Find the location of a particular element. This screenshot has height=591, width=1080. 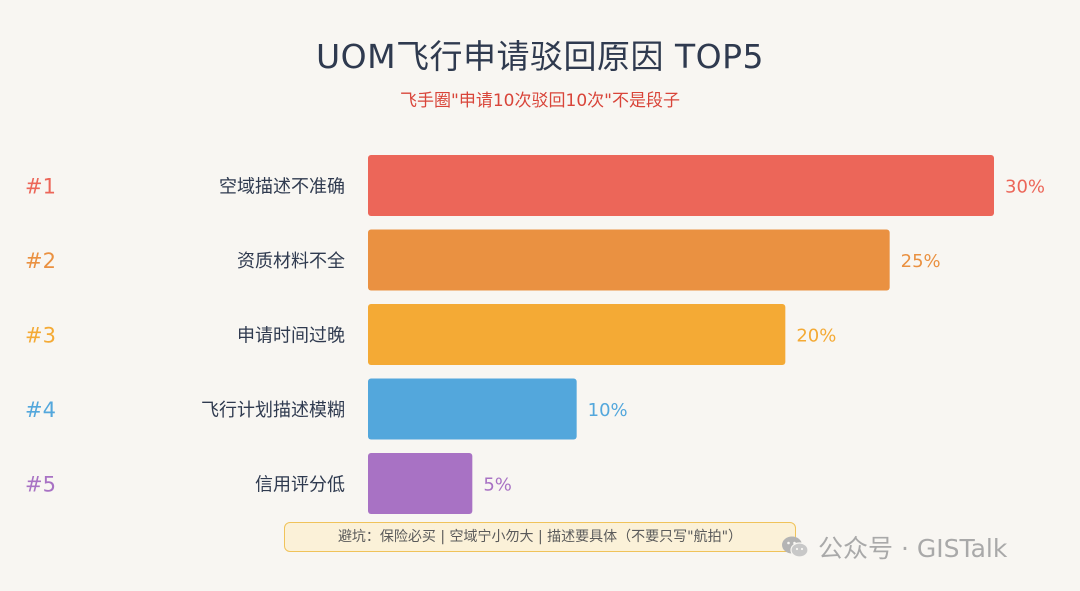

tips-footnote: 避坑：保险必买 | 空域宁小勿大 | 描述要具体（不要只写"航拍"） is located at coordinates (540, 537).